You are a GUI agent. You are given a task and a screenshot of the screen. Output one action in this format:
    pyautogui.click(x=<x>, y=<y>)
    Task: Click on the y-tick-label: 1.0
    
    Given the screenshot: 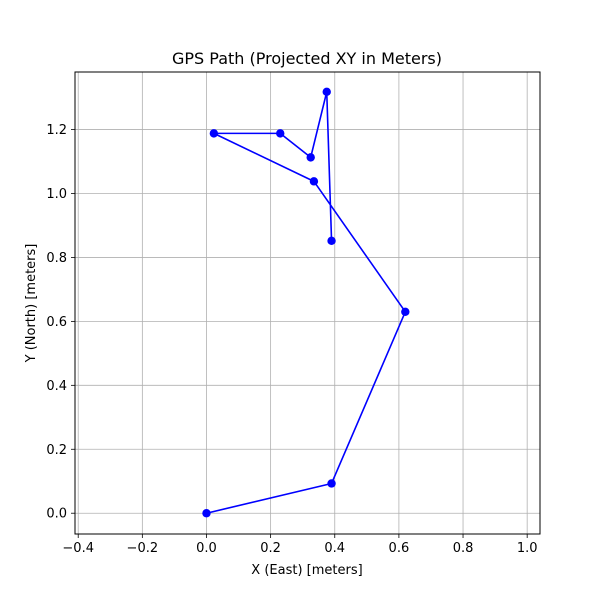 What is the action you would take?
    pyautogui.click(x=56, y=194)
    